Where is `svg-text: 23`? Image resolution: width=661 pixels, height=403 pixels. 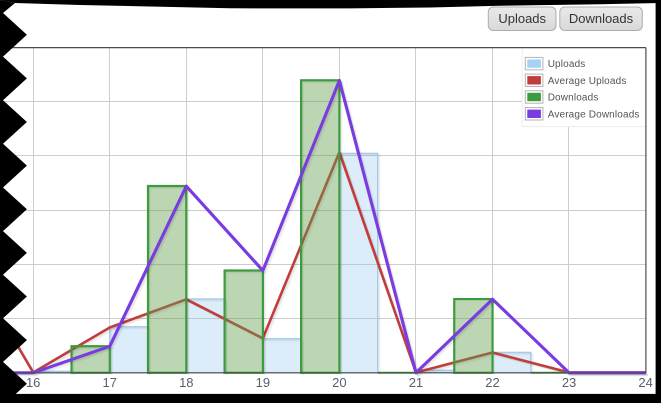 svg-text: 23 is located at coordinates (569, 382).